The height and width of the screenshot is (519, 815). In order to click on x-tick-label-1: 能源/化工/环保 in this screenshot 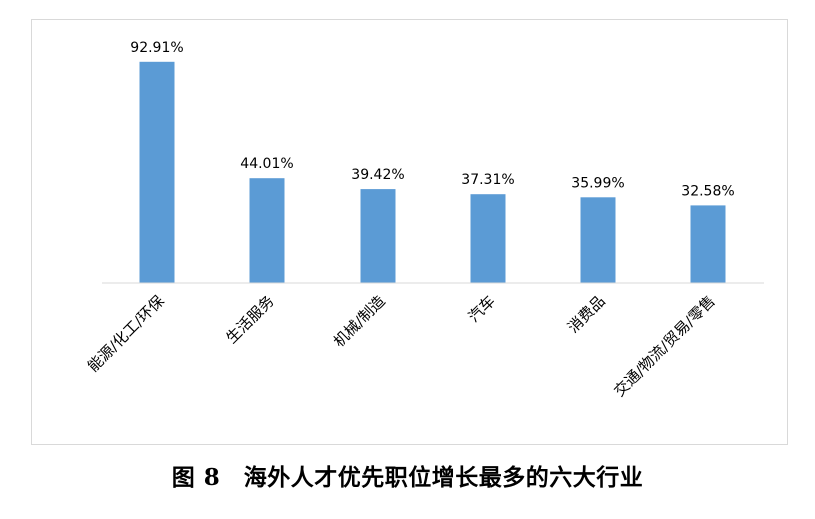, I will do `click(126, 334)`.